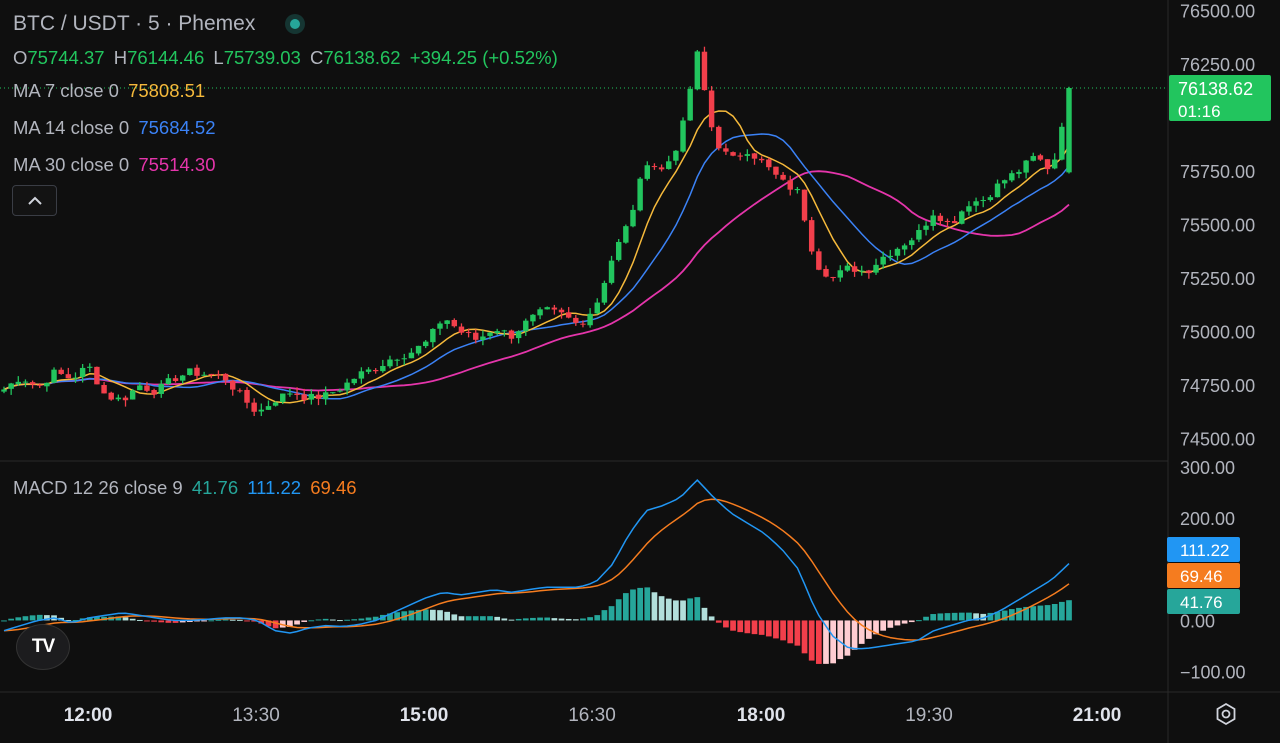 The image size is (1280, 743). Describe the element at coordinates (166, 57) in the screenshot. I see `high-value: 76144.46` at that location.